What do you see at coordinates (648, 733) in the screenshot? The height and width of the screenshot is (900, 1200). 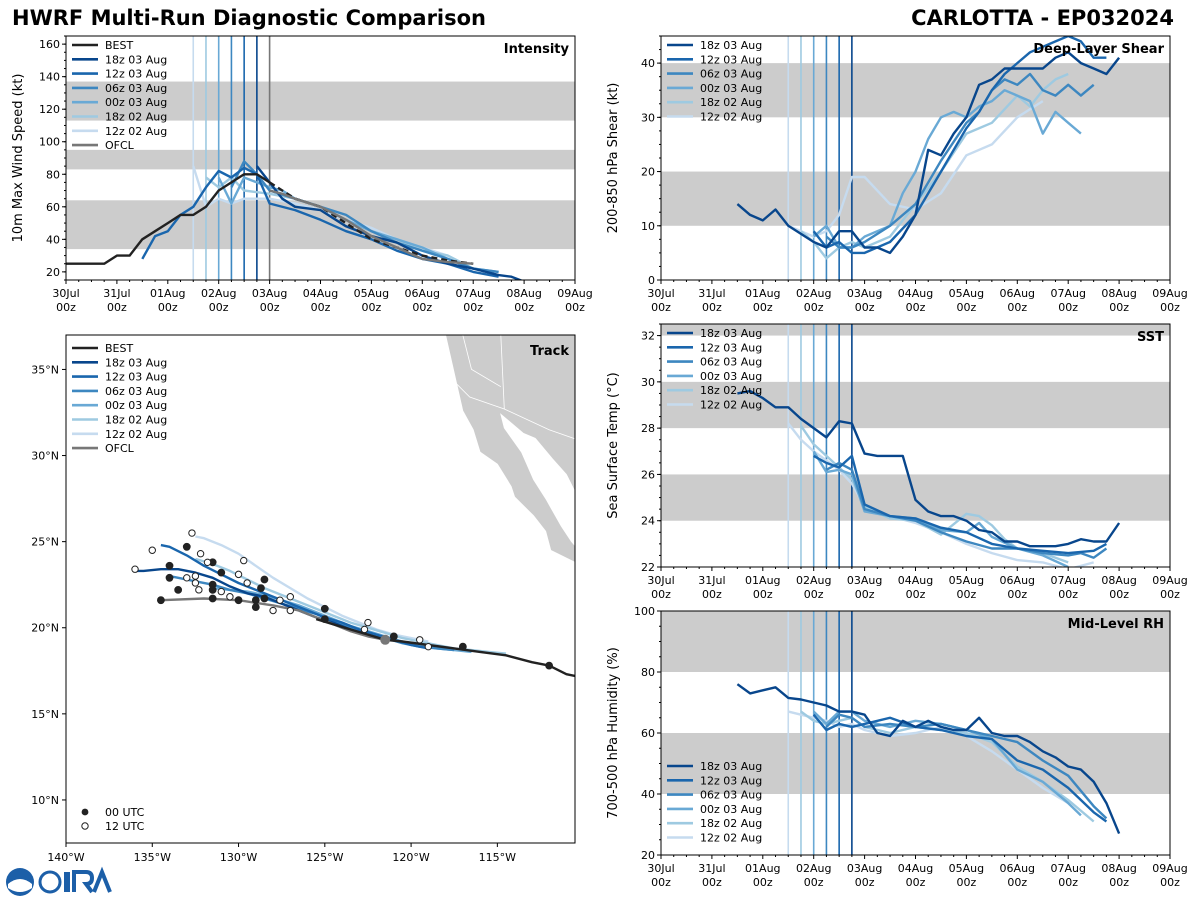 I see `y-tick-label: 60` at bounding box center [648, 733].